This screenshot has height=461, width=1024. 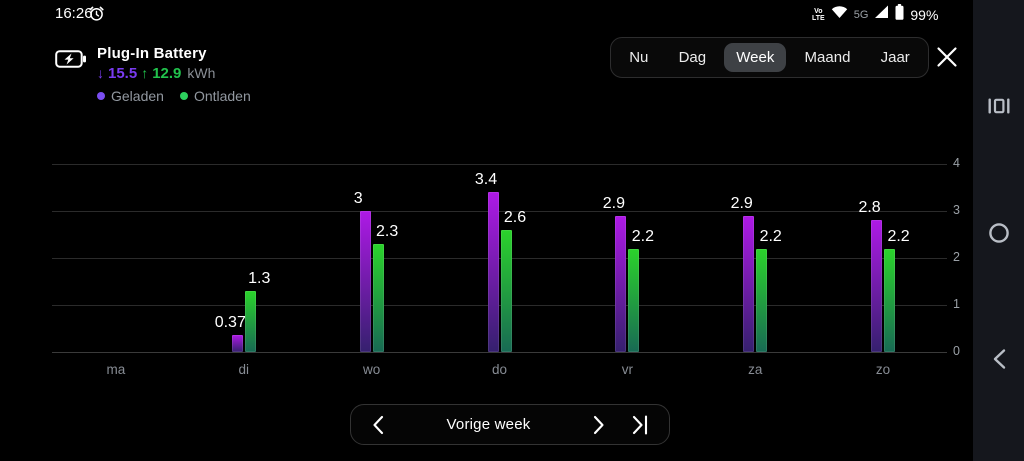 I want to click on x-axis-label-ma: ma, so click(x=116, y=369).